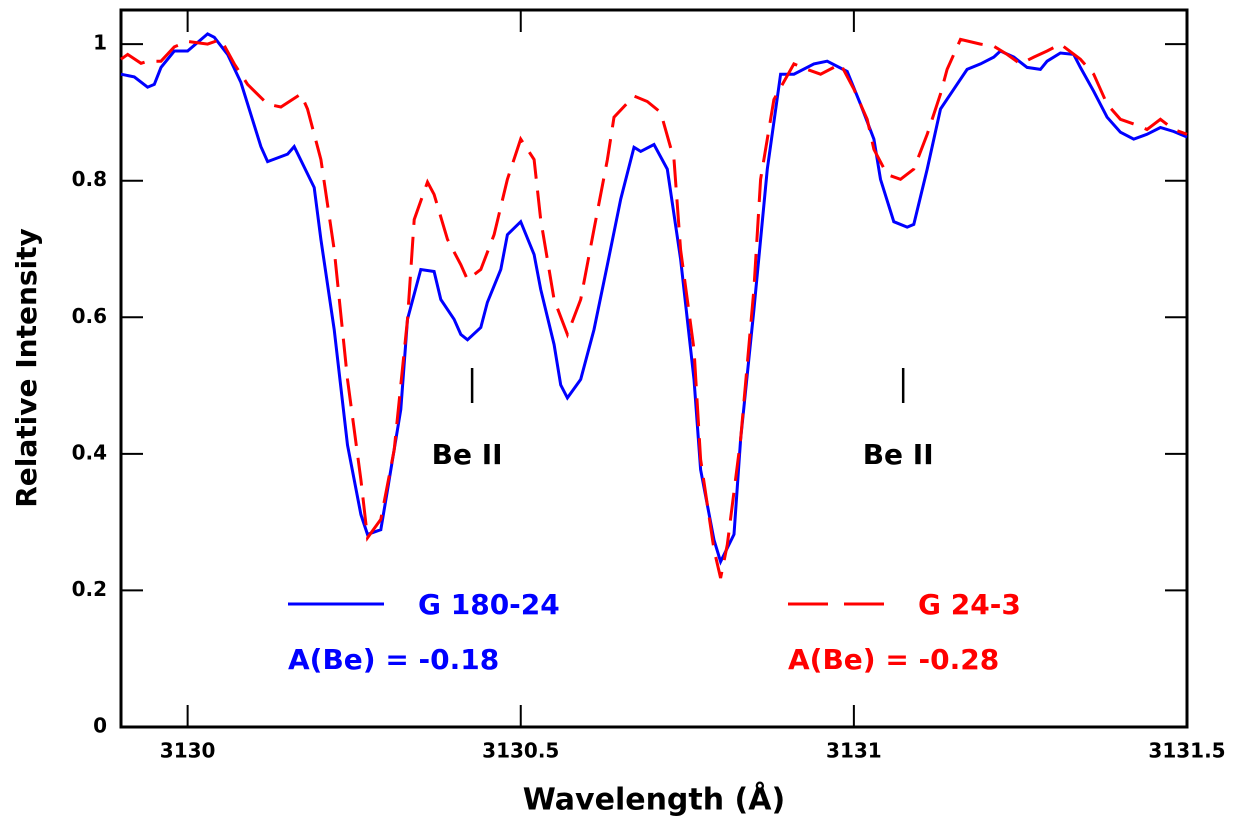 This screenshot has width=1233, height=827. Describe the element at coordinates (100, 43) in the screenshot. I see `y-tick-label: 1` at that location.